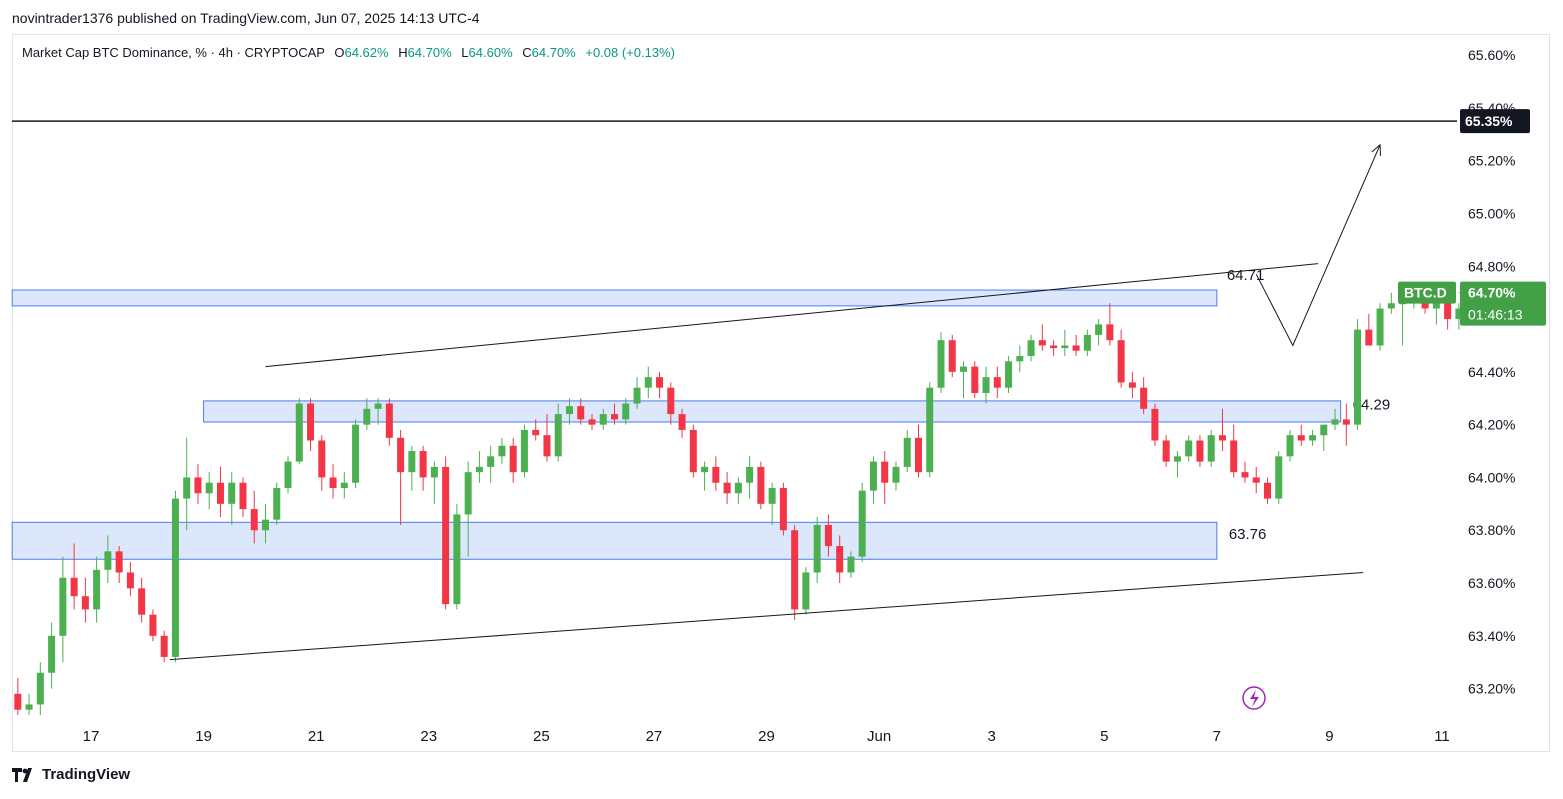 The image size is (1563, 799). Describe the element at coordinates (1254, 698) in the screenshot. I see `lightning-icon` at that location.